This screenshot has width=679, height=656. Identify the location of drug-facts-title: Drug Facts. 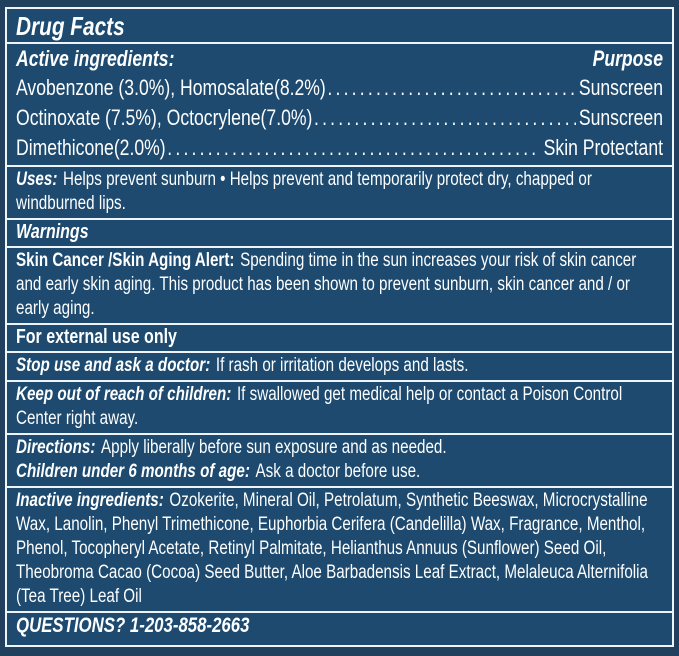
(70, 26).